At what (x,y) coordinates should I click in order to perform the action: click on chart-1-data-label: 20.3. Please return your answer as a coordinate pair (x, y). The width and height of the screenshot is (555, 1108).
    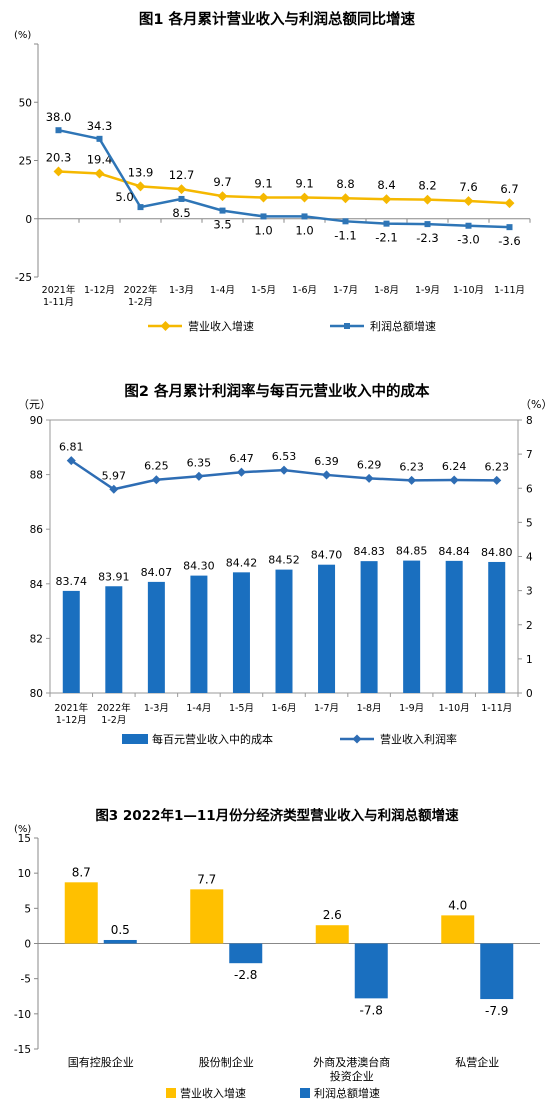
    Looking at the image, I should click on (59, 157).